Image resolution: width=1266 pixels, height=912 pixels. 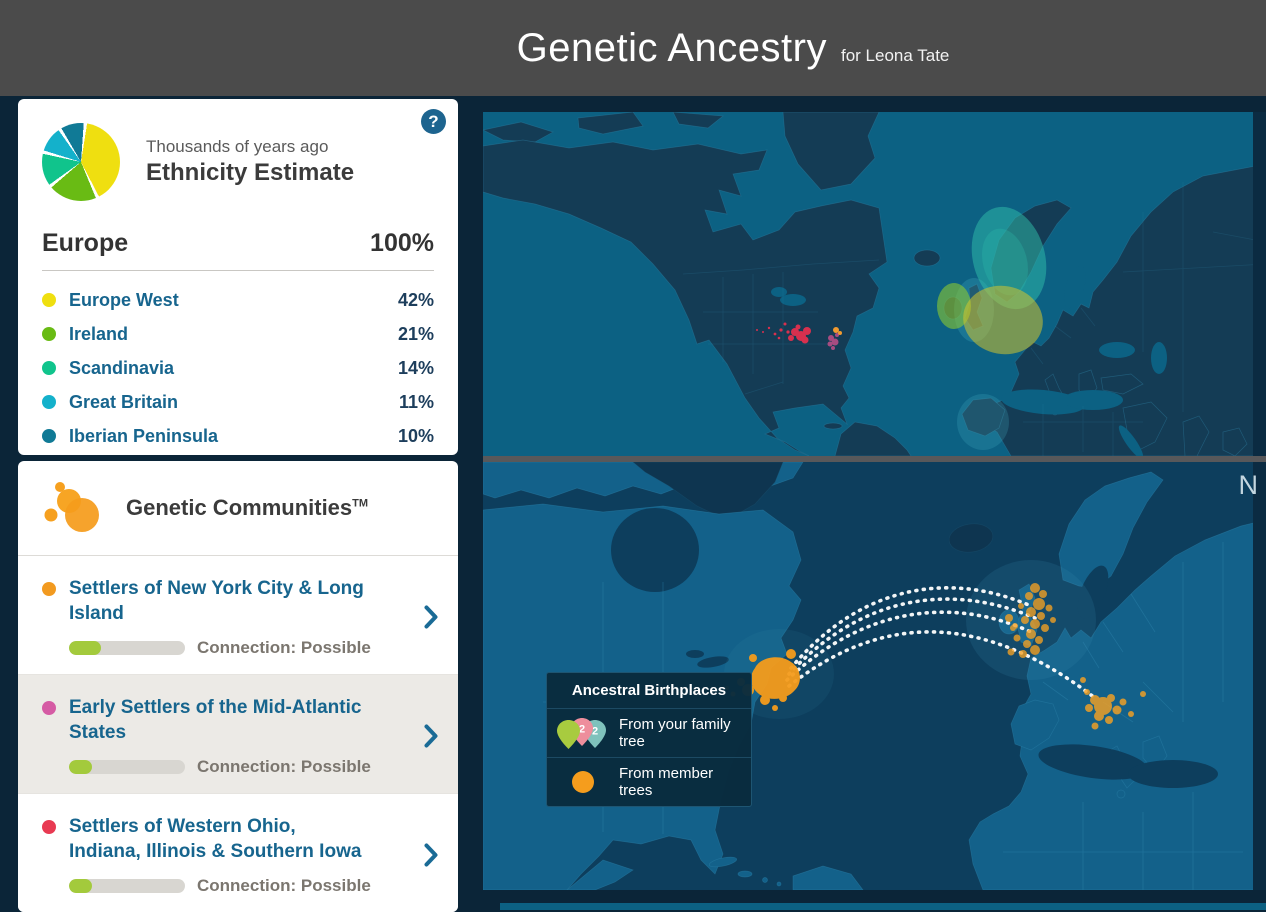 What do you see at coordinates (649, 691) in the screenshot?
I see `legend-title: Ancestral Birthplaces` at bounding box center [649, 691].